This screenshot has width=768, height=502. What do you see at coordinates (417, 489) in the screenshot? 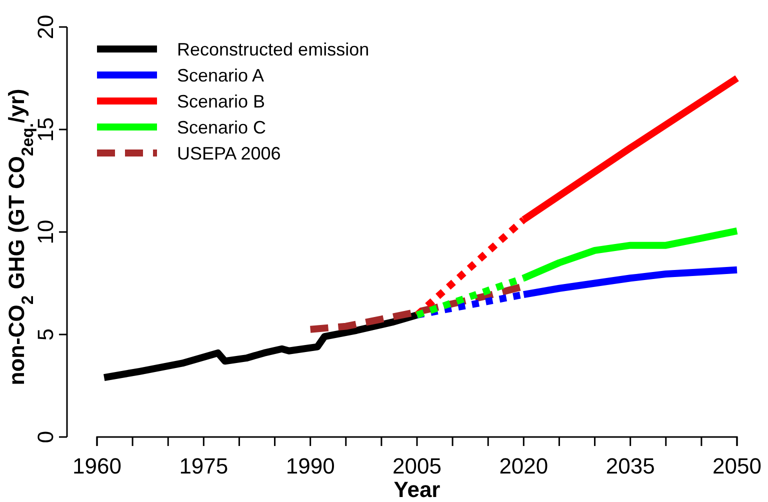
I see `x-axis-title: Year` at bounding box center [417, 489].